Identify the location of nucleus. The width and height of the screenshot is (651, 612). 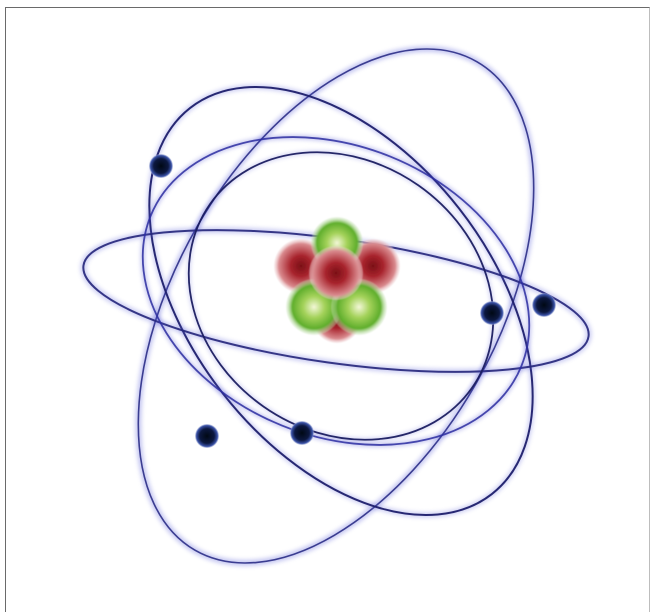
(337, 280).